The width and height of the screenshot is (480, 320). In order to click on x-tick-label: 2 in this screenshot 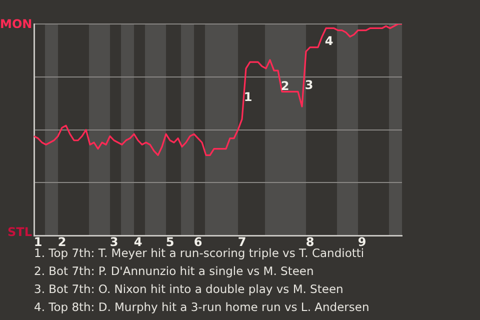, I will do `click(62, 241)`.